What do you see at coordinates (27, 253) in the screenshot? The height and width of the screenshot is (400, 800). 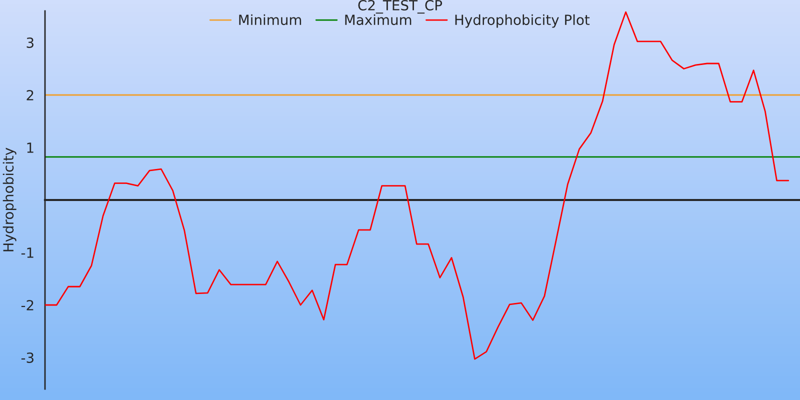 I see `y-tick-label: -1` at bounding box center [27, 253].